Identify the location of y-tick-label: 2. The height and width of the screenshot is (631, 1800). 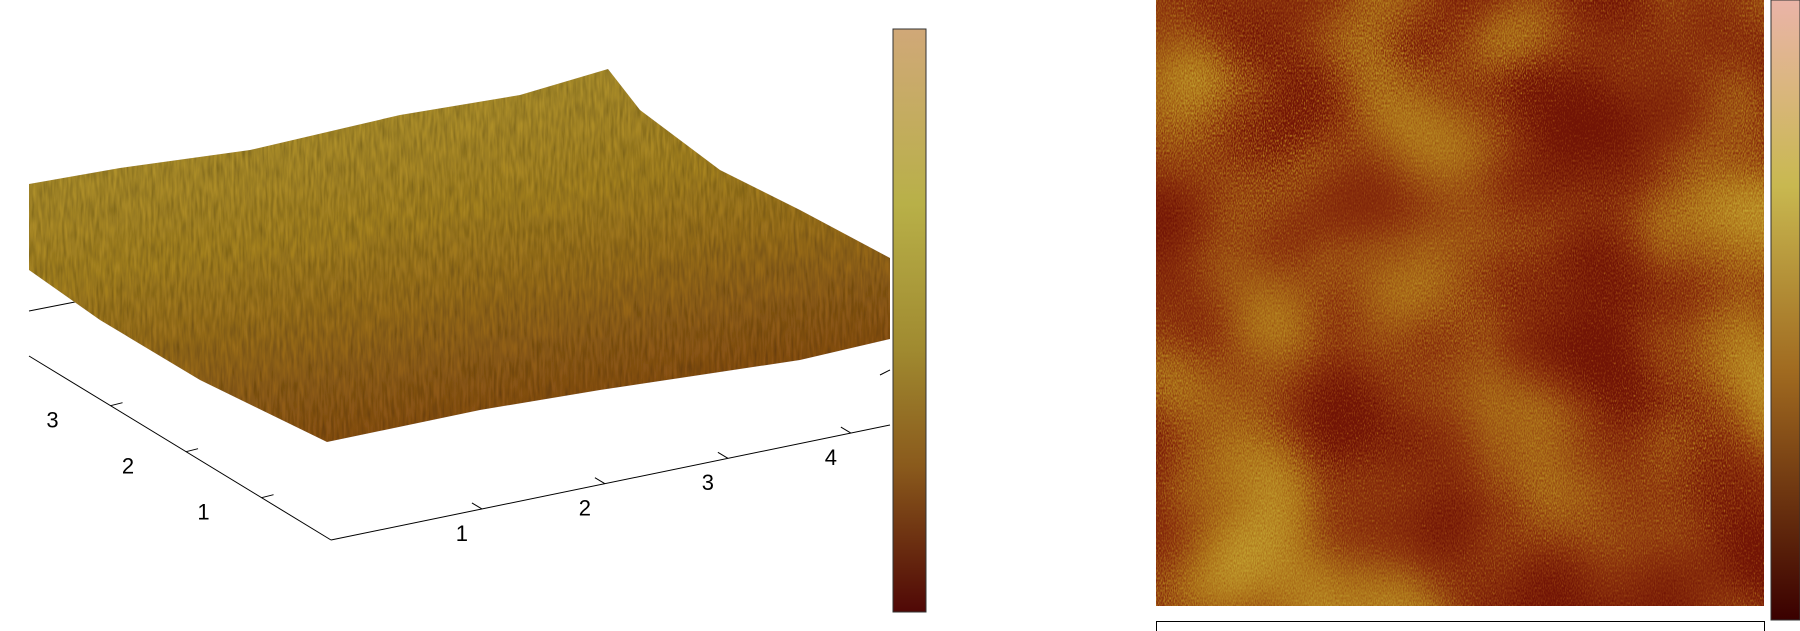
(128, 465).